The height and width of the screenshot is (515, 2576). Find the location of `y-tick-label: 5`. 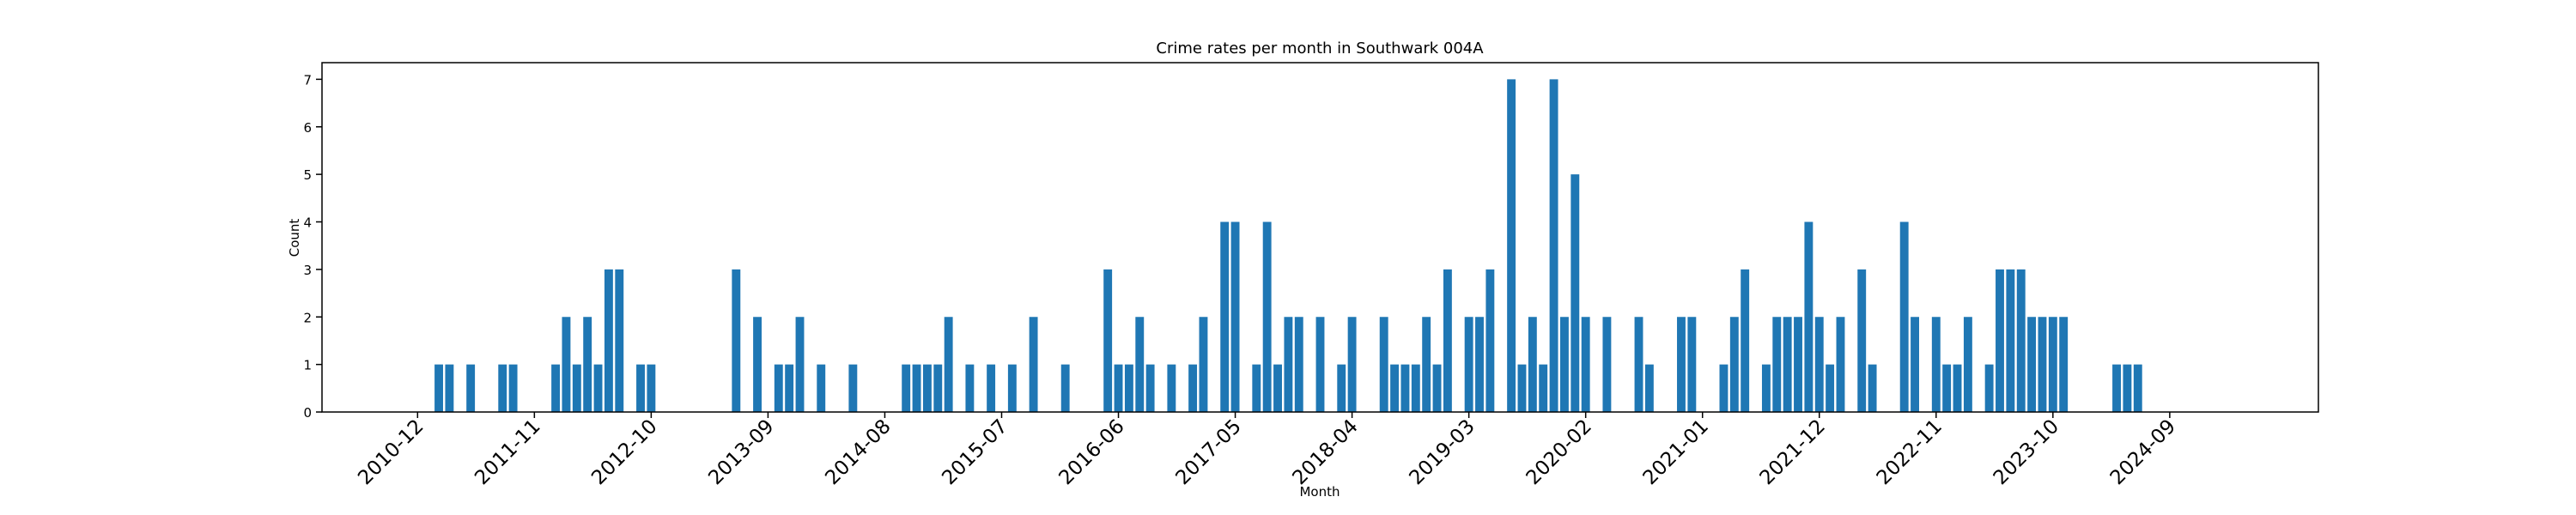

y-tick-label: 5 is located at coordinates (307, 175).